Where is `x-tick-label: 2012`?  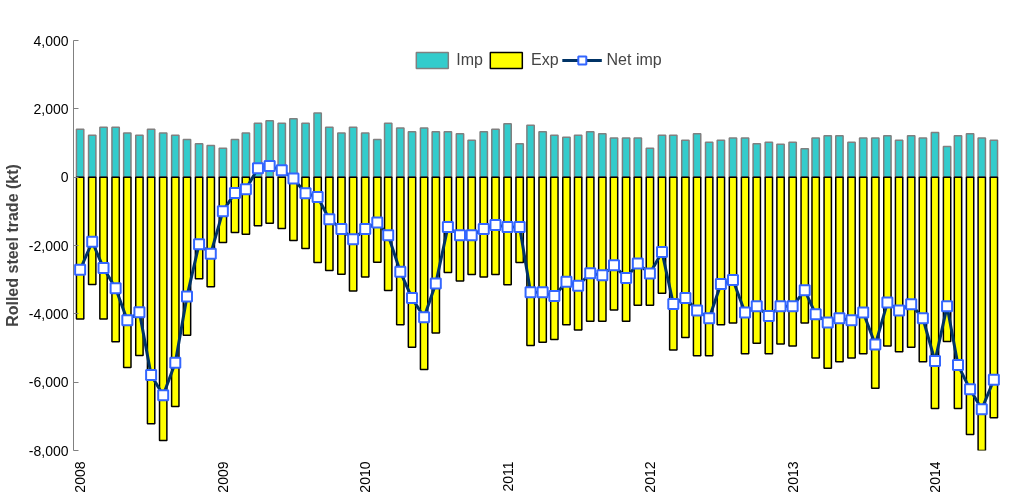 x-tick-label: 2012 is located at coordinates (649, 477).